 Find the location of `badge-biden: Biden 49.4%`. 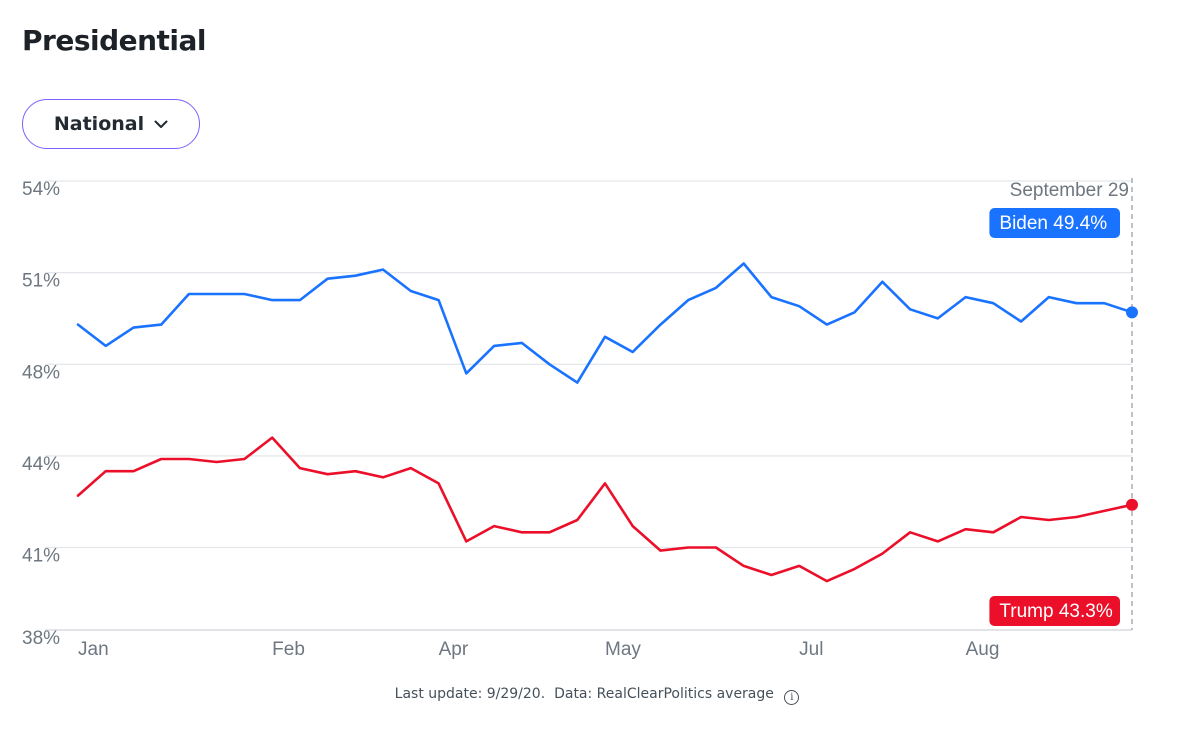

badge-biden: Biden 49.4% is located at coordinates (1054, 223).